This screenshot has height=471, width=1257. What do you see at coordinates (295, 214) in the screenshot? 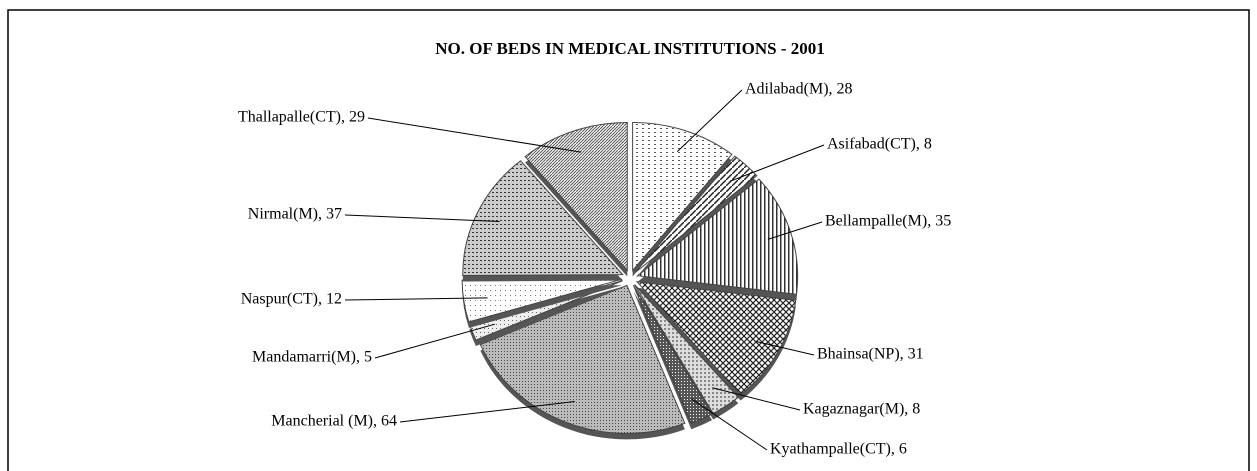
I see `slice-label: Nirmal(M), 37` at bounding box center [295, 214].